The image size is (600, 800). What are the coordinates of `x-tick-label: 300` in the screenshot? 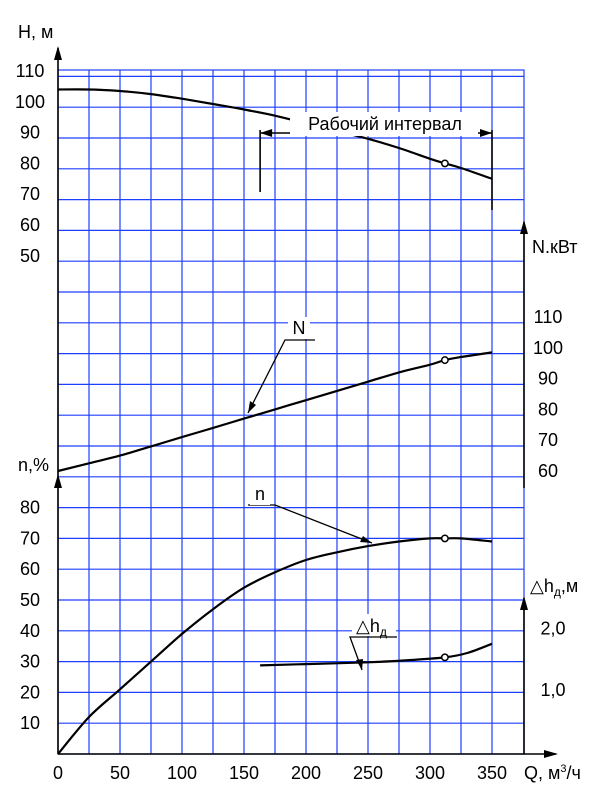 It's located at (430, 773).